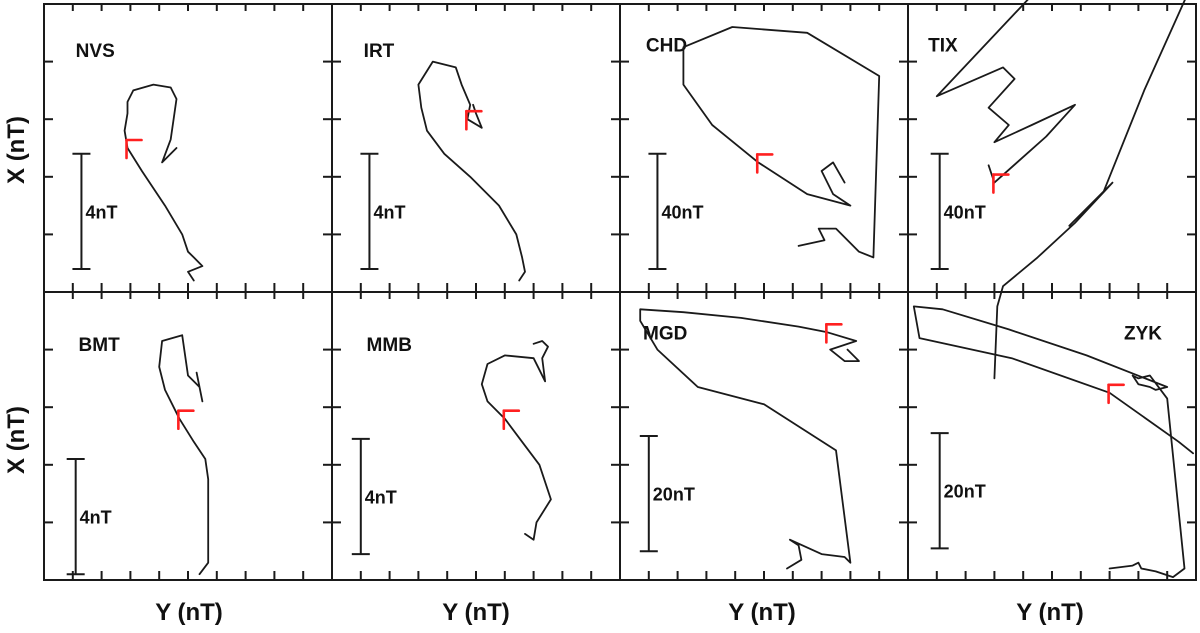 This screenshot has height=633, width=1200. I want to click on hodogram-trace-mmb, so click(516, 440).